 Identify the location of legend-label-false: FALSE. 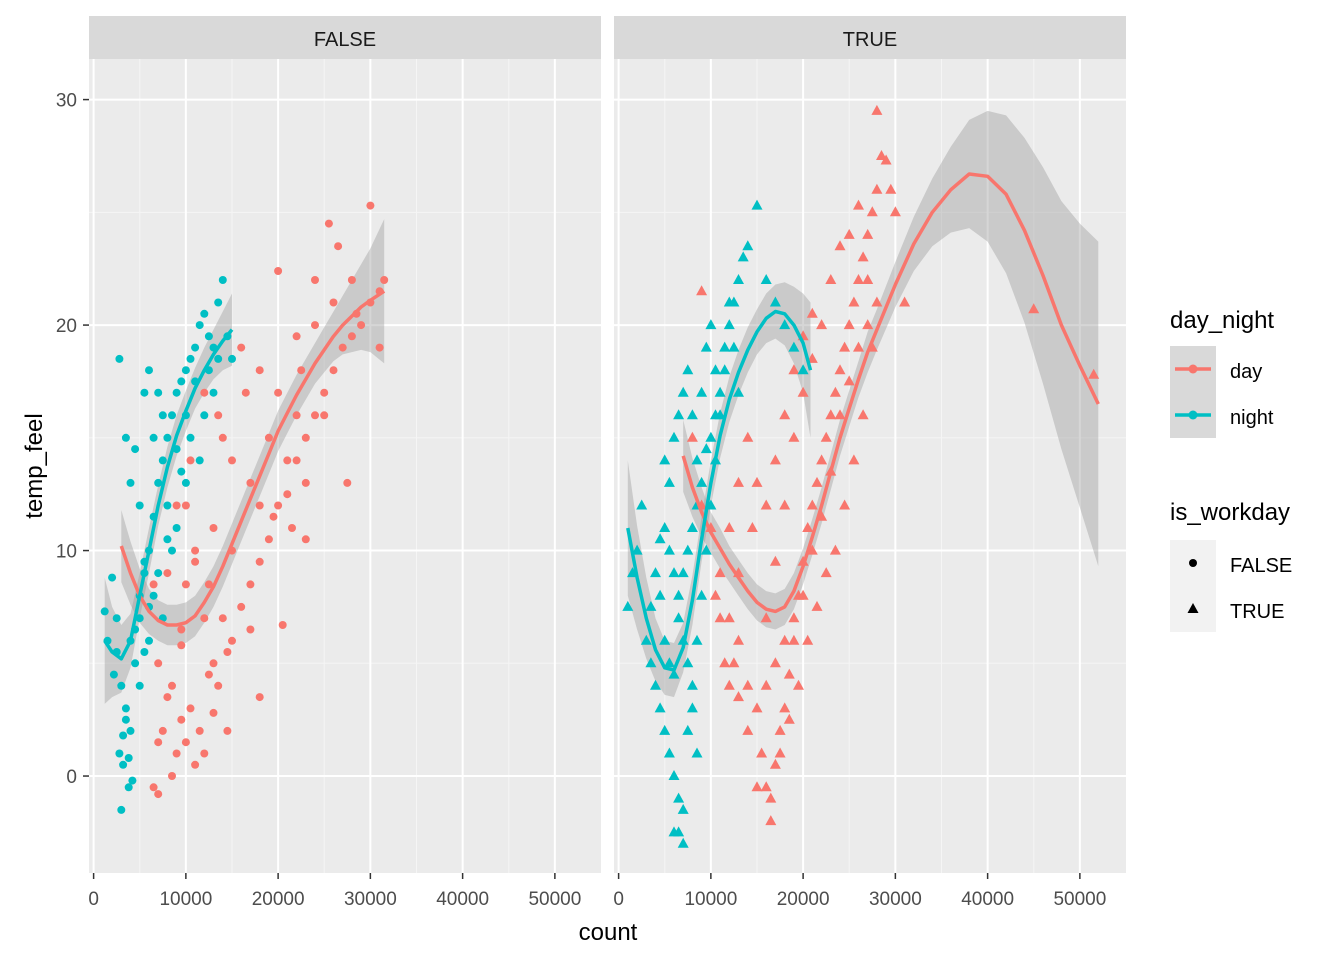
(1261, 566).